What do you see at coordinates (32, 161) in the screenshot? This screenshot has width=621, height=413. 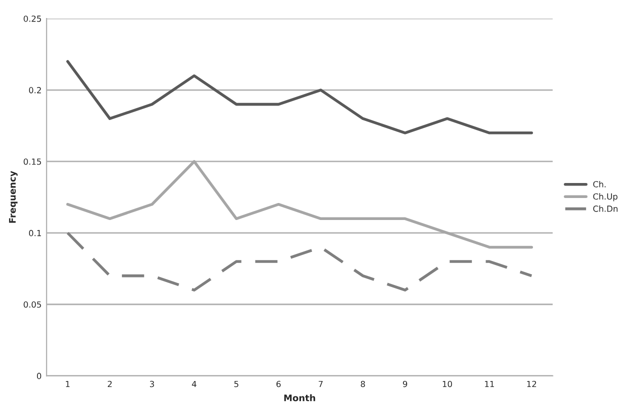 I see `y-tick-label: 0.15` at bounding box center [32, 161].